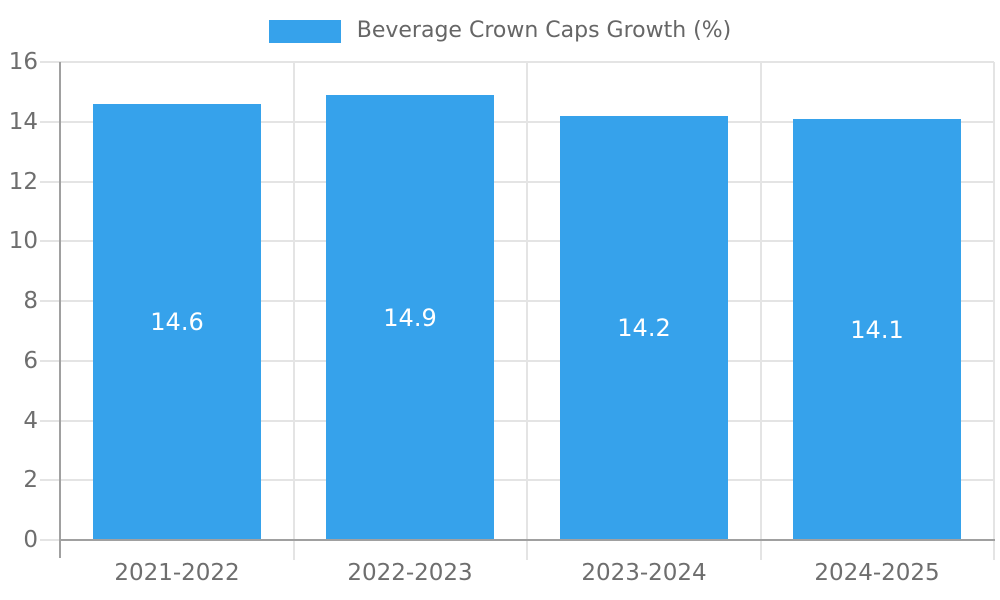 This screenshot has width=1000, height=600. Describe the element at coordinates (304, 31) in the screenshot. I see `legend-swatch` at that location.